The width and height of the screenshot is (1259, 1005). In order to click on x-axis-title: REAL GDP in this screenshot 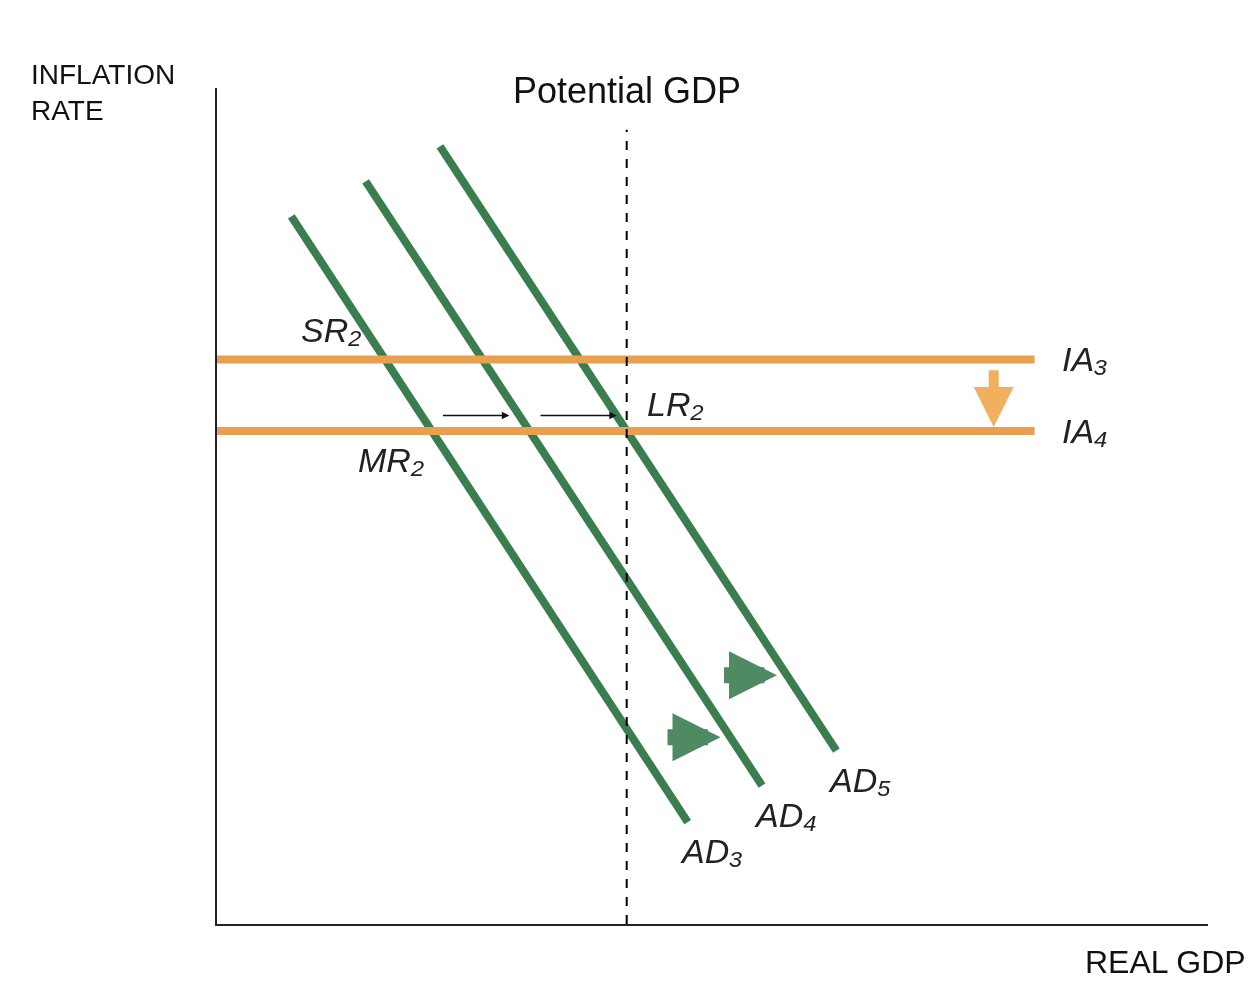, I will do `click(1165, 962)`.